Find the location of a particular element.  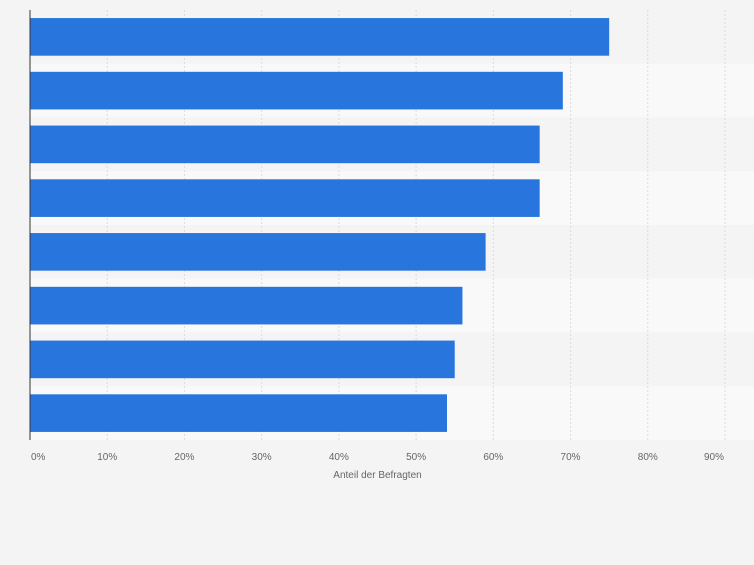

x-tick-label: 30% is located at coordinates (262, 457).